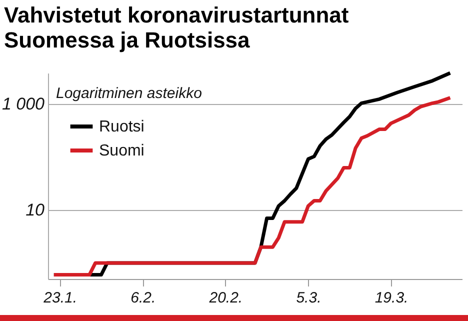  What do you see at coordinates (36, 210) in the screenshot?
I see `y-tick-label: 10` at bounding box center [36, 210].